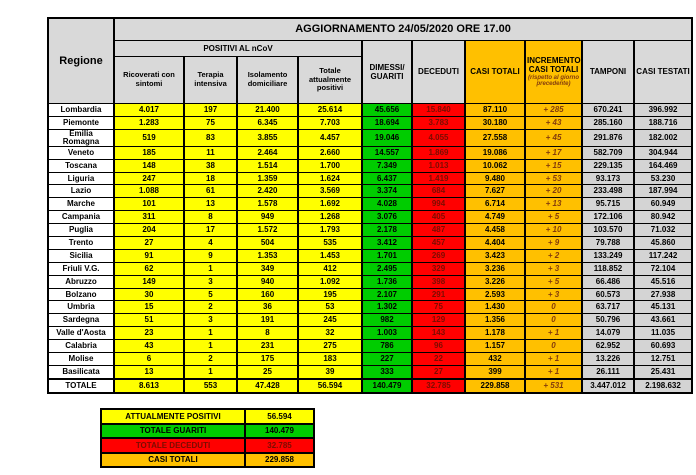  What do you see at coordinates (81, 178) in the screenshot?
I see `region-name: Liguria` at bounding box center [81, 178].